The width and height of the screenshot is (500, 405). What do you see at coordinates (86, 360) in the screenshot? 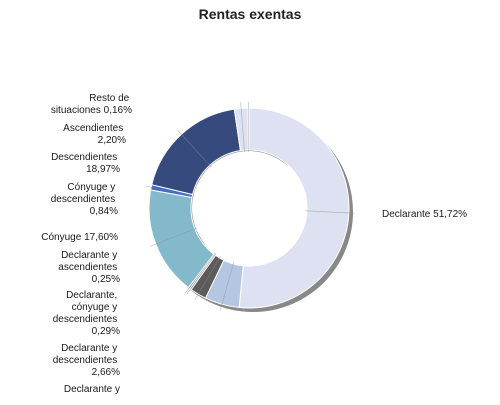
I see `label-declarante-descendientes: Declarante y descendientes 2,66%` at bounding box center [86, 360].